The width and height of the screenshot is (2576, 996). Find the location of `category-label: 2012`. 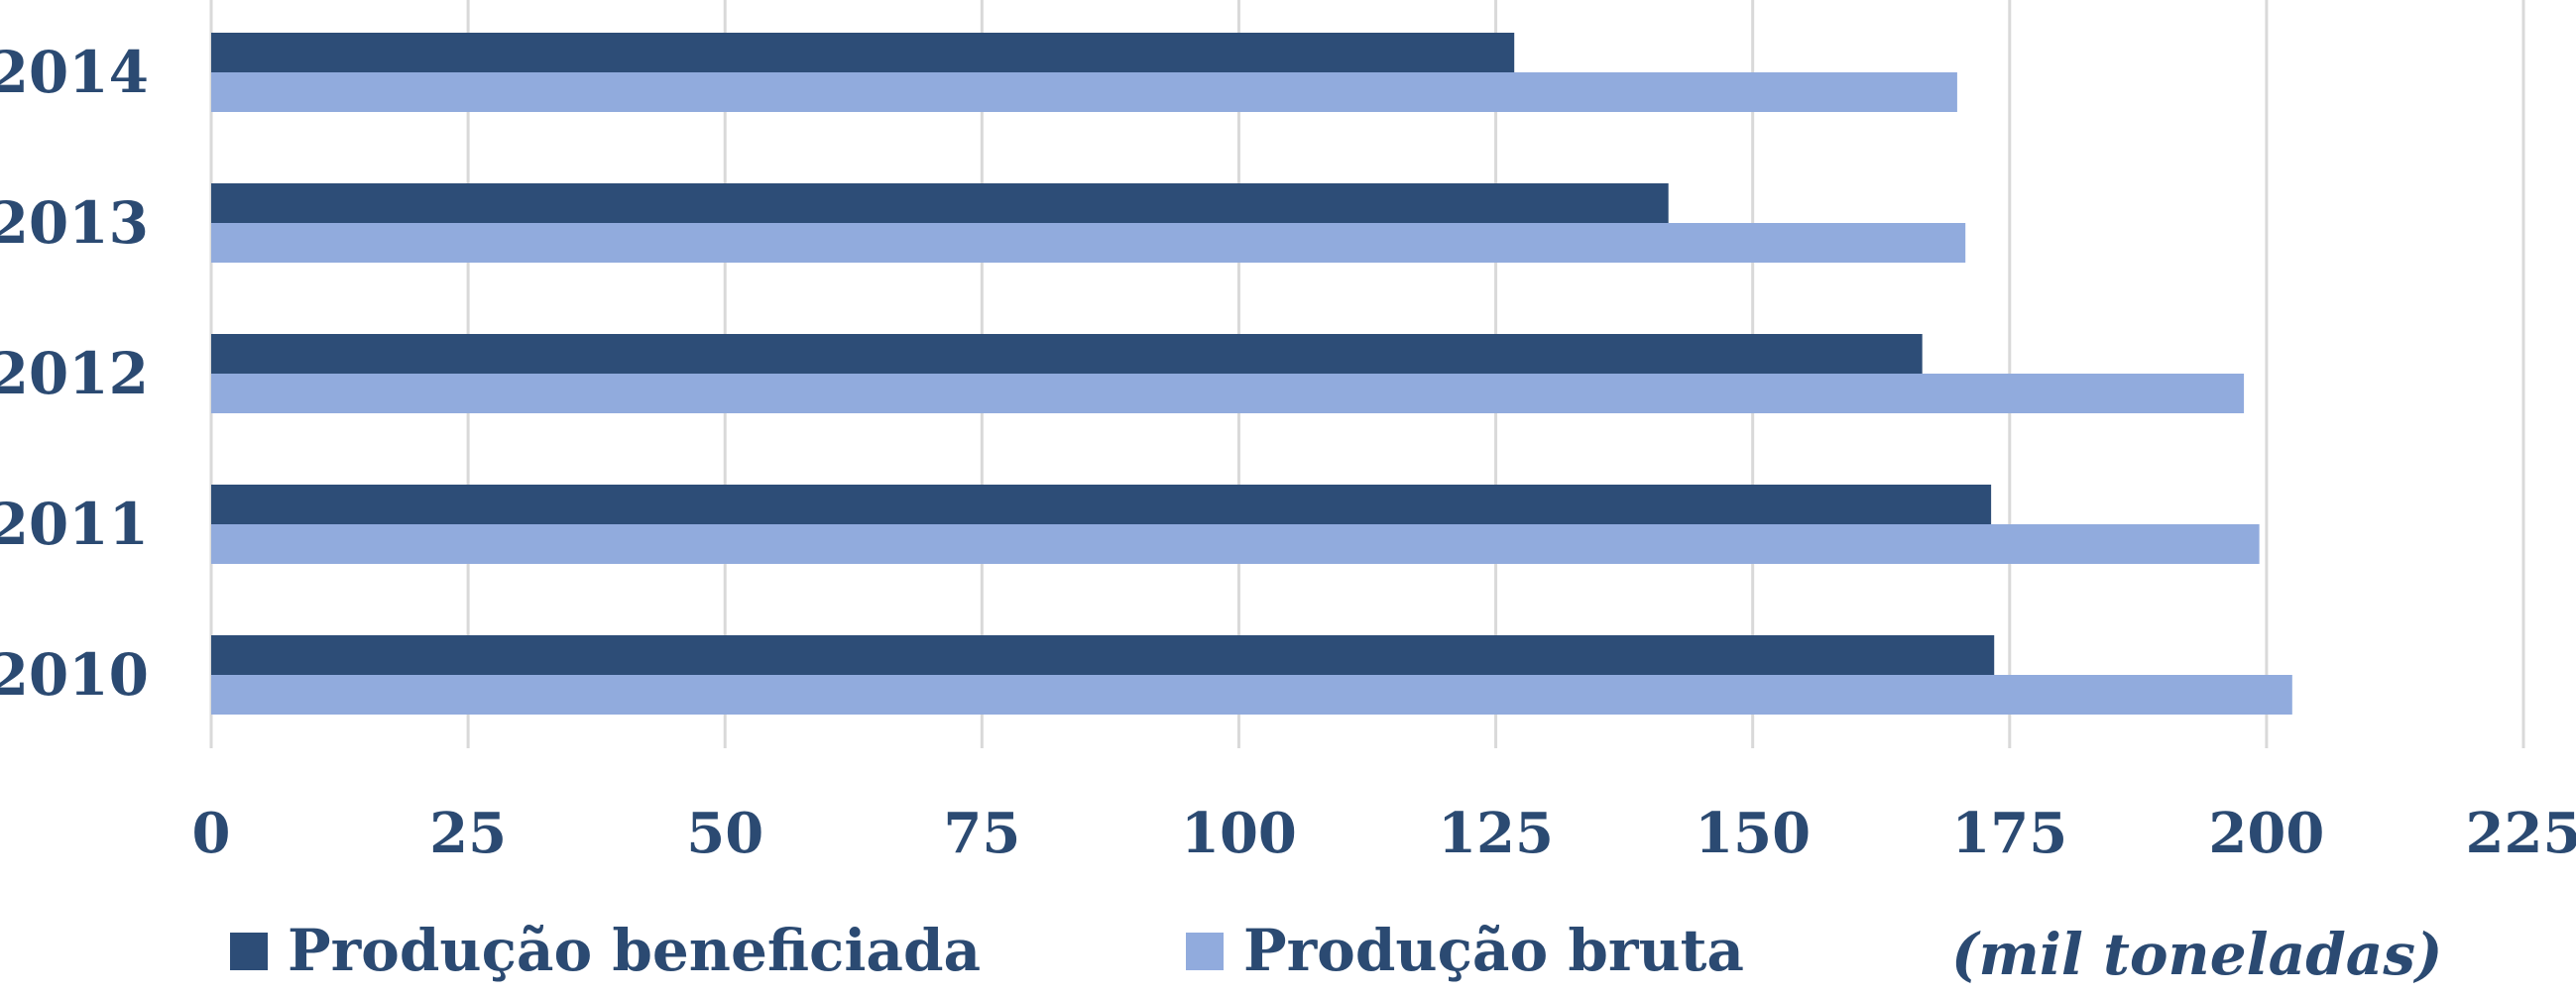

category-label: 2012 is located at coordinates (75, 373).